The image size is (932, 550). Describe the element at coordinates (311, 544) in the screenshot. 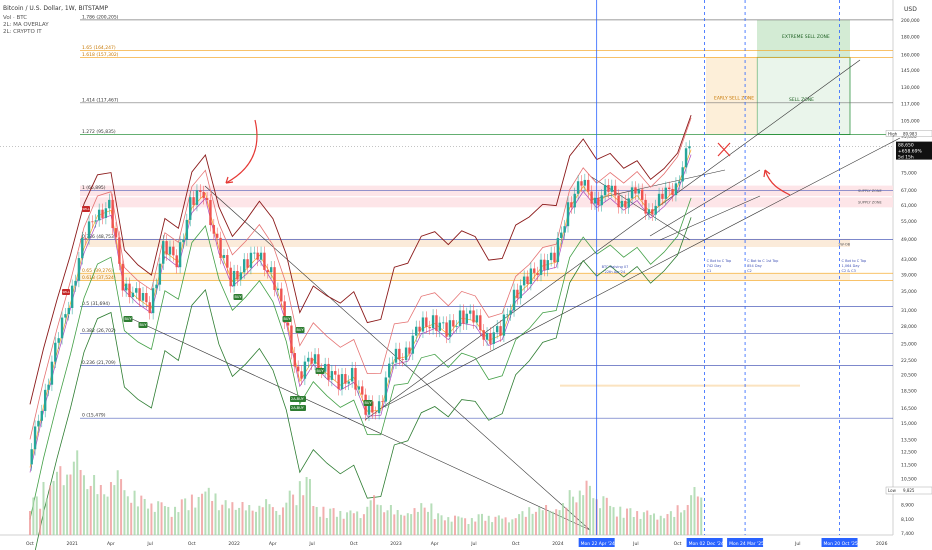

I see `time-tick-7: Jul` at that location.